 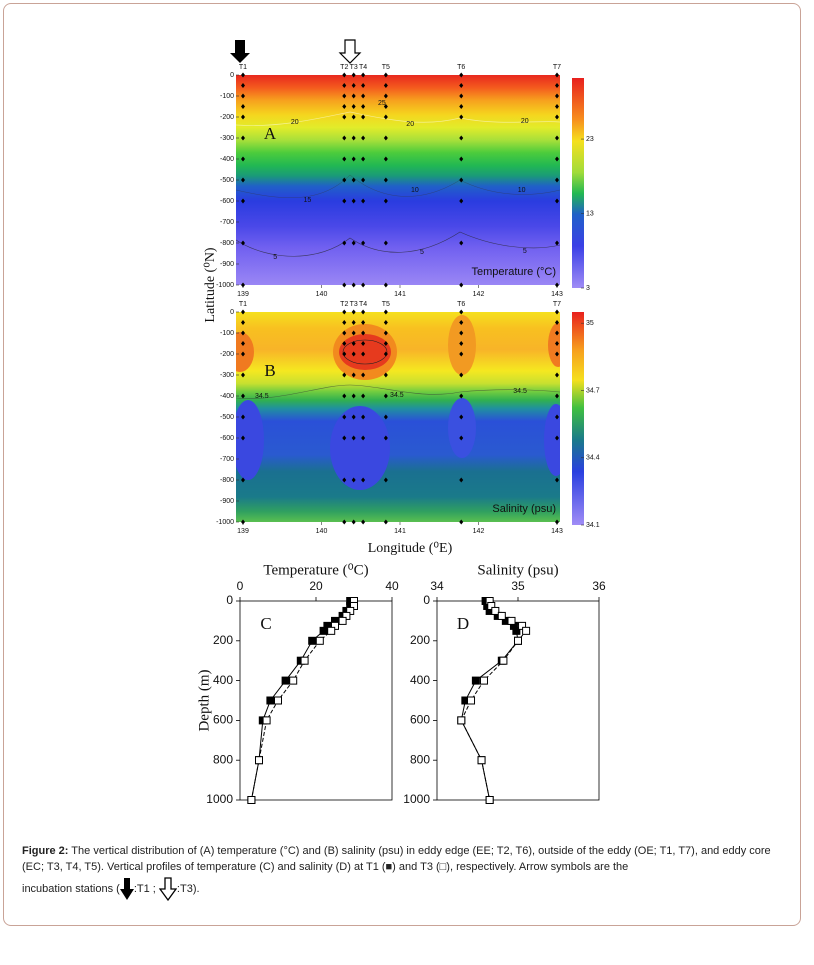 What do you see at coordinates (126, 889) in the screenshot?
I see `arrow-icon` at bounding box center [126, 889].